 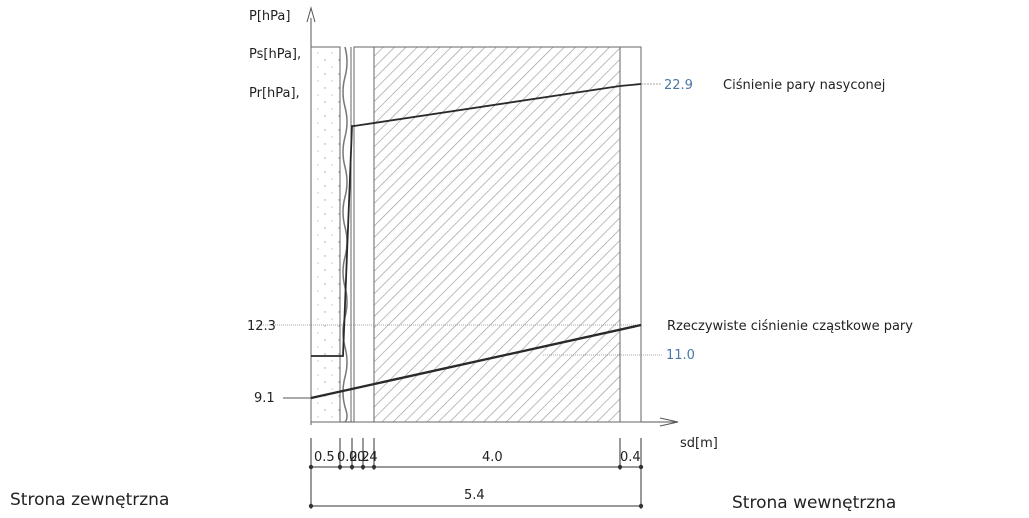 I want to click on y-label-p: P[hPa], so click(x=269, y=16).